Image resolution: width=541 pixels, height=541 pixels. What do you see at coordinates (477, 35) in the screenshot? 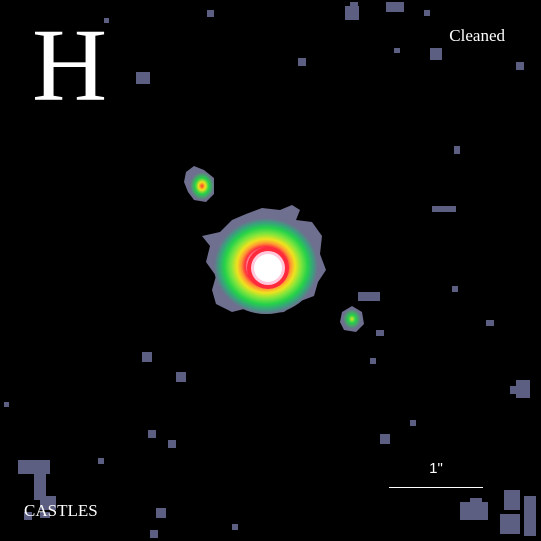
I see `processing-label: Cleaned` at bounding box center [477, 35].